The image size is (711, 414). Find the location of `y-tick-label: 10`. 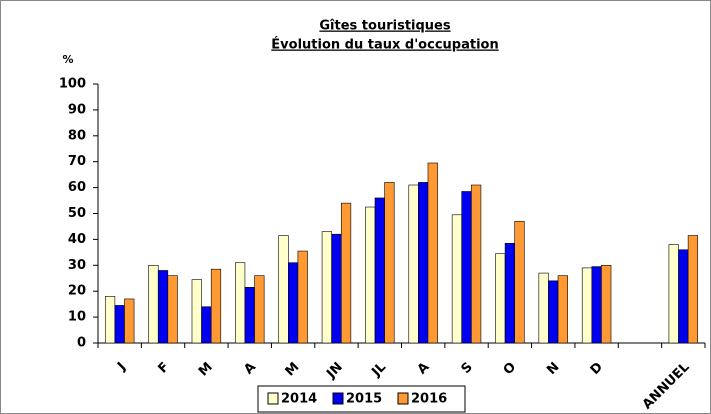

y-tick-label: 10 is located at coordinates (77, 317).